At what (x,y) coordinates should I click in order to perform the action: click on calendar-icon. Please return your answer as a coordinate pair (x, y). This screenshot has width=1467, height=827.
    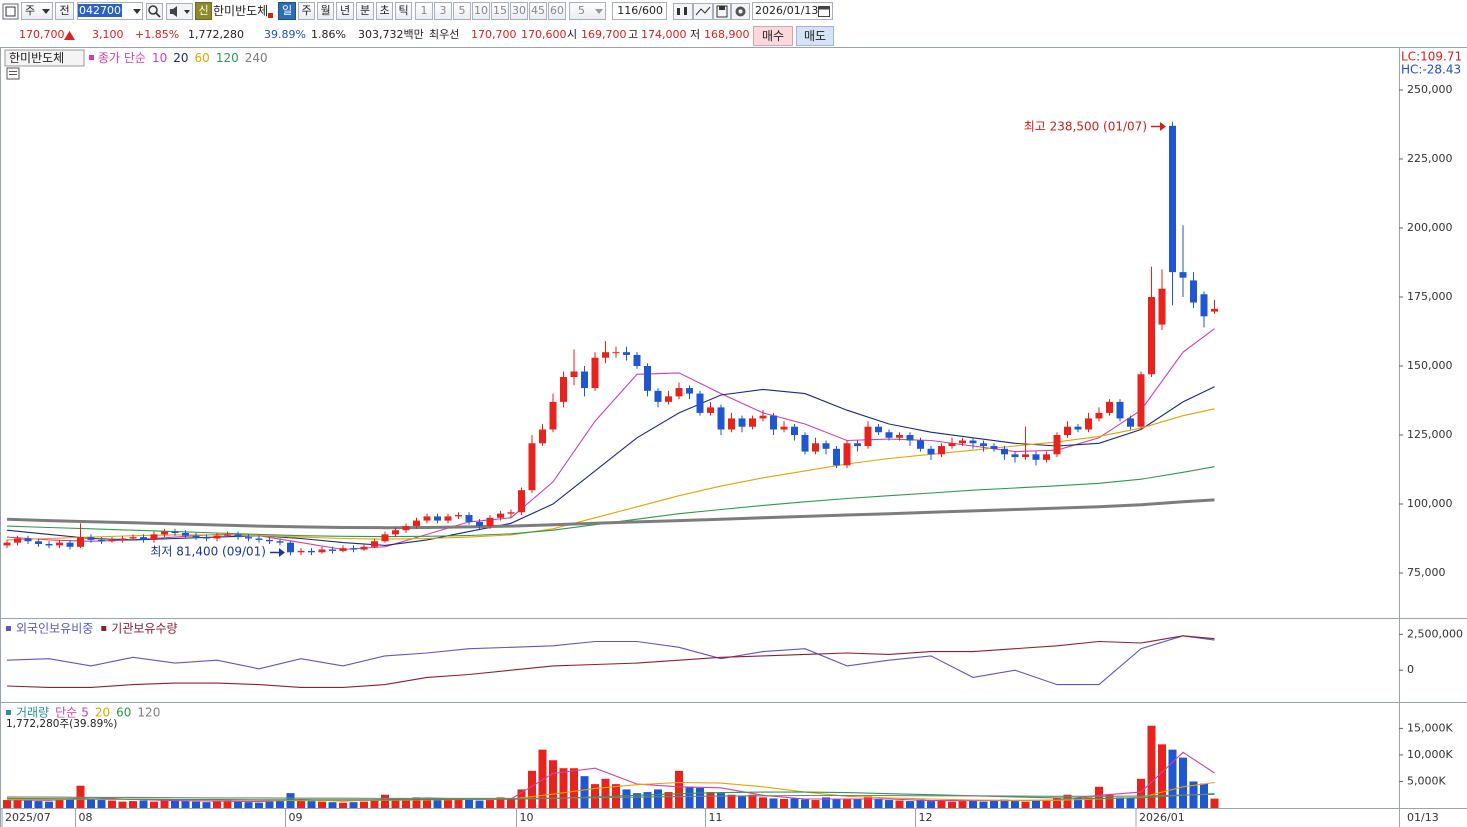
    Looking at the image, I should click on (824, 11).